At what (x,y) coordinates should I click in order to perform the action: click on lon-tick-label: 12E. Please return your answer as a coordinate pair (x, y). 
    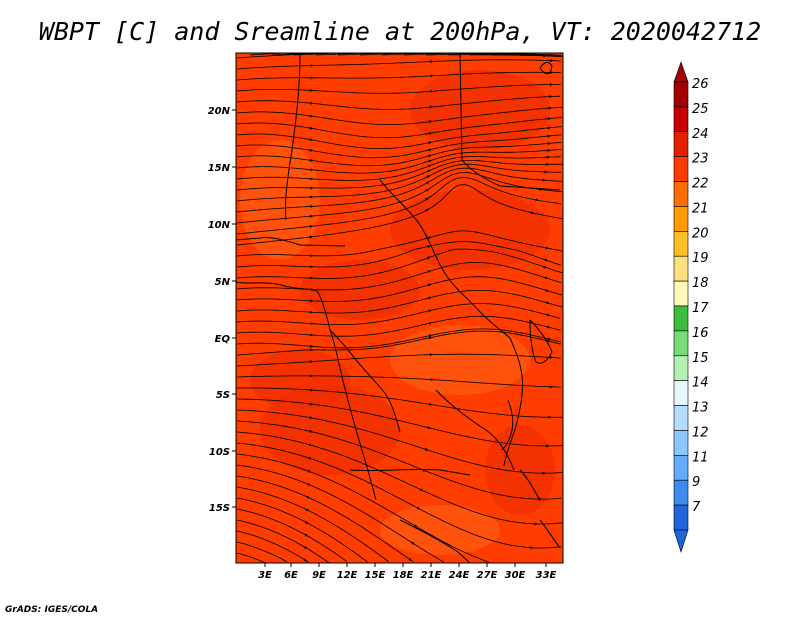
    Looking at the image, I should click on (347, 575).